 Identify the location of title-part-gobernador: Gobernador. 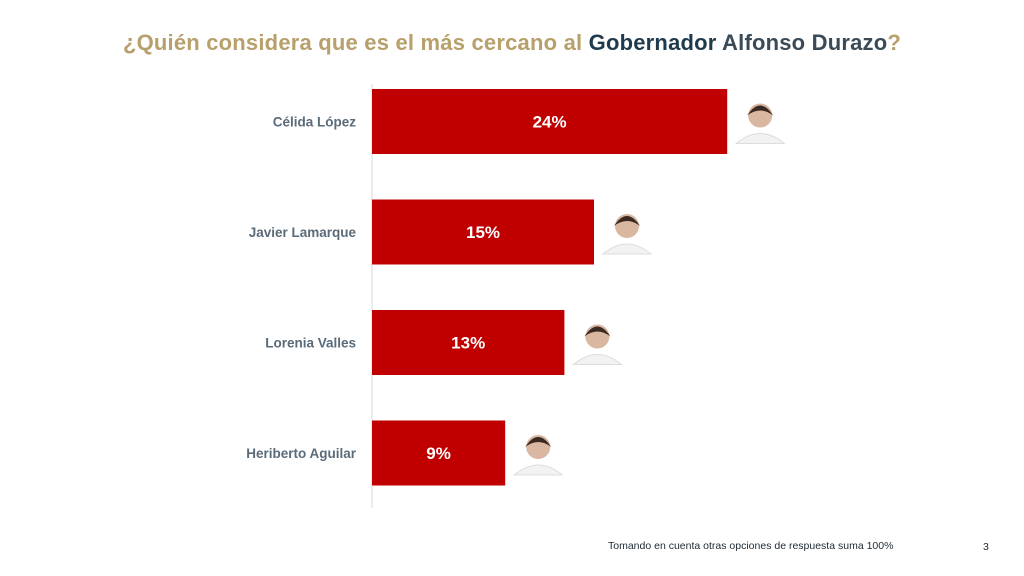
(652, 42).